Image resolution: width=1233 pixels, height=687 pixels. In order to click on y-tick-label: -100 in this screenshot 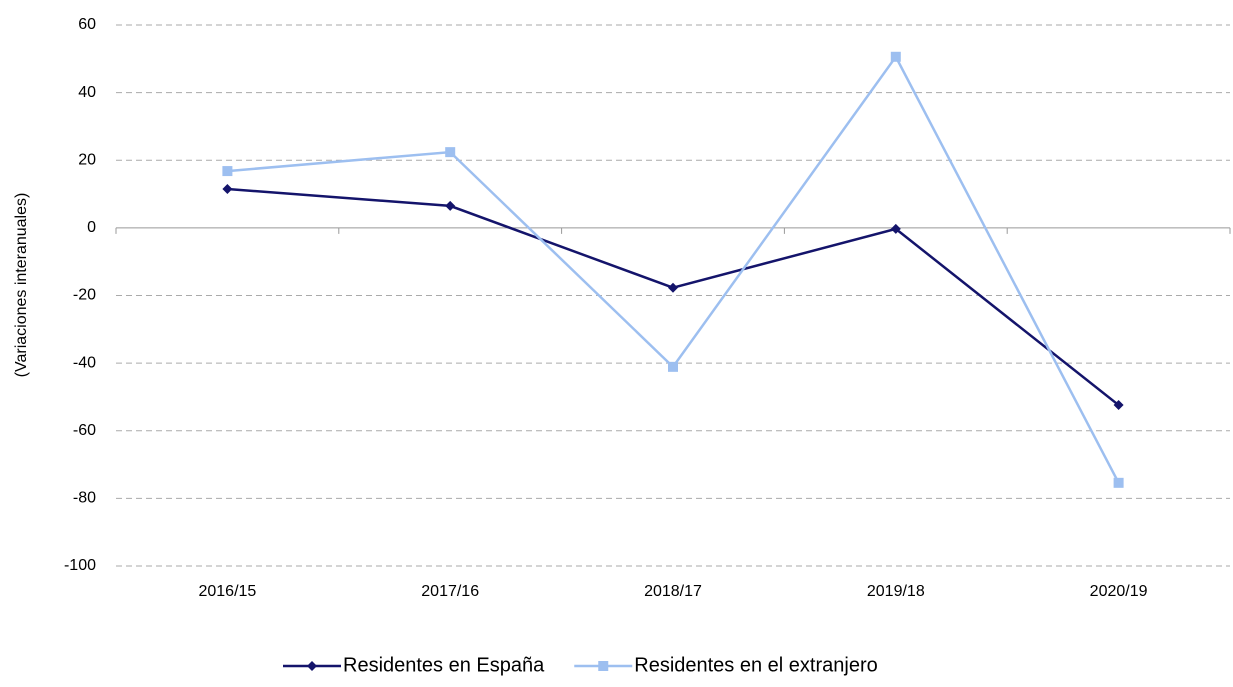, I will do `click(80, 565)`.